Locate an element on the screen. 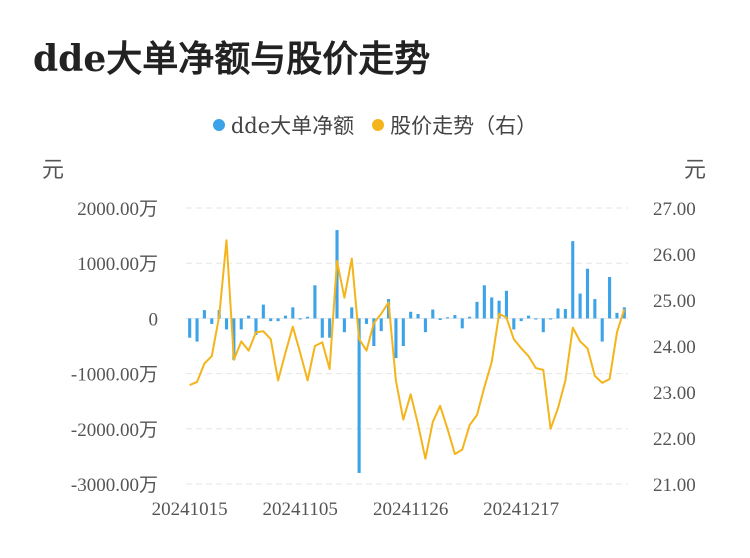 The height and width of the screenshot is (558, 750). right-axis-unit: 元 is located at coordinates (695, 170).